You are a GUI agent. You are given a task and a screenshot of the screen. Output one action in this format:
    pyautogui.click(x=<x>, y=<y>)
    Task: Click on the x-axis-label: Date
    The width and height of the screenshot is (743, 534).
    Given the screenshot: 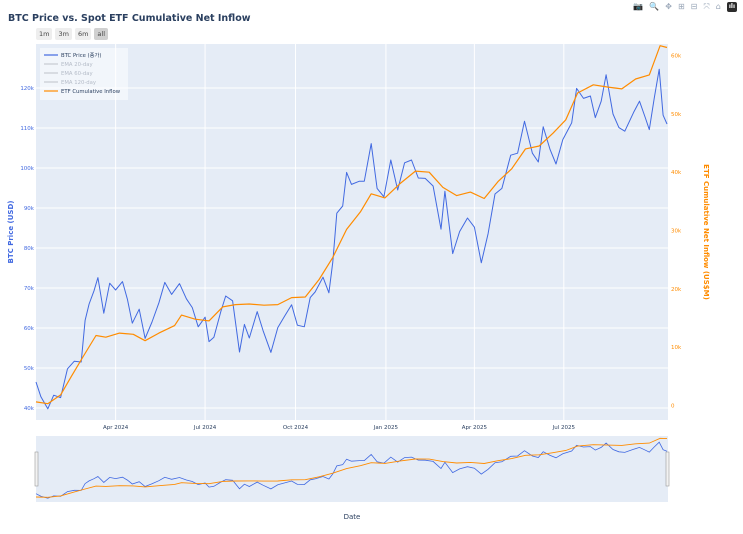 What is the action you would take?
    pyautogui.click(x=352, y=517)
    